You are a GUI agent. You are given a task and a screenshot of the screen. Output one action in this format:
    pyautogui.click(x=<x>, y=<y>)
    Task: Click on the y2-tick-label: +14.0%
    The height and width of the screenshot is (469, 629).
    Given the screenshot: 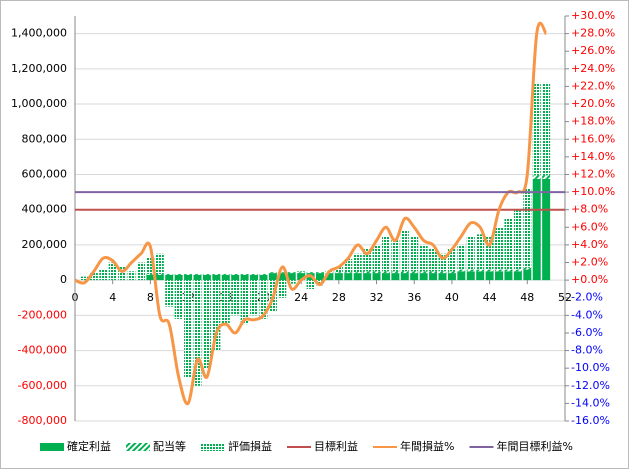 What is the action you would take?
    pyautogui.click(x=593, y=156)
    